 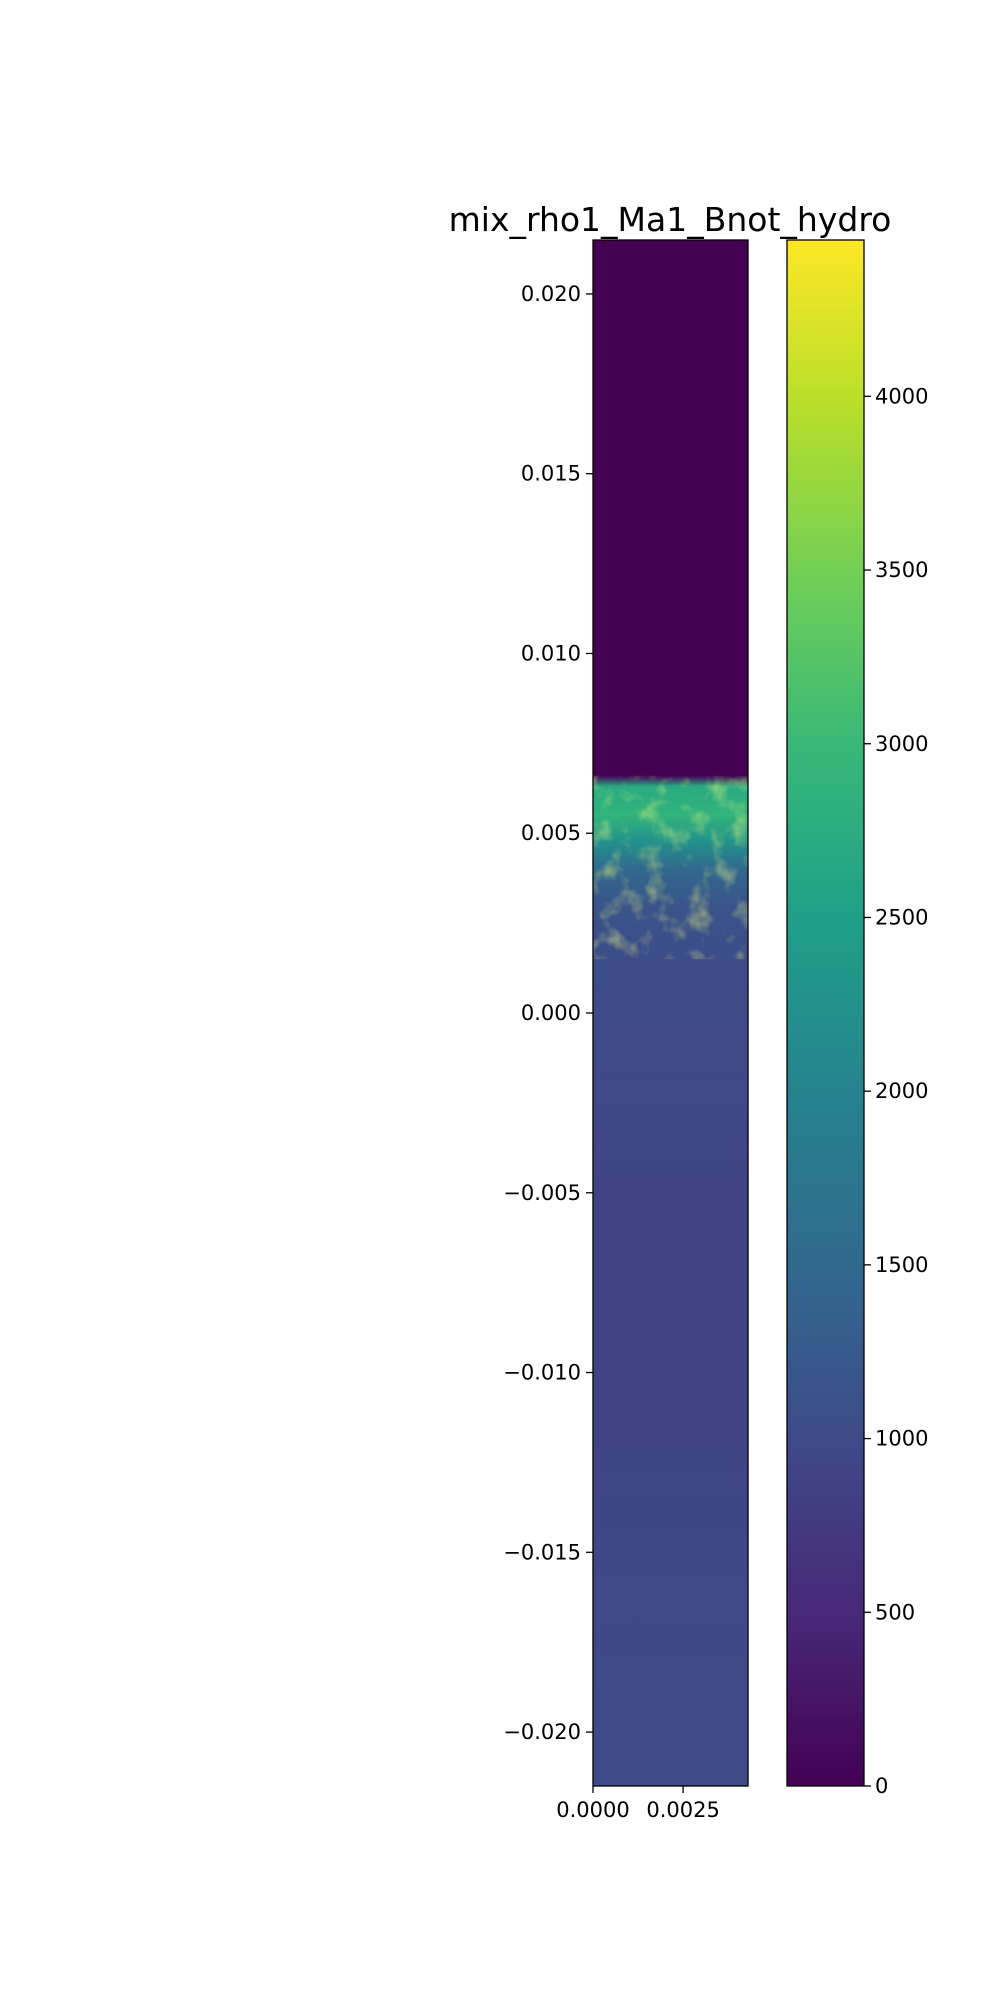 I want to click on y-tick-label: 0.005, so click(x=551, y=833).